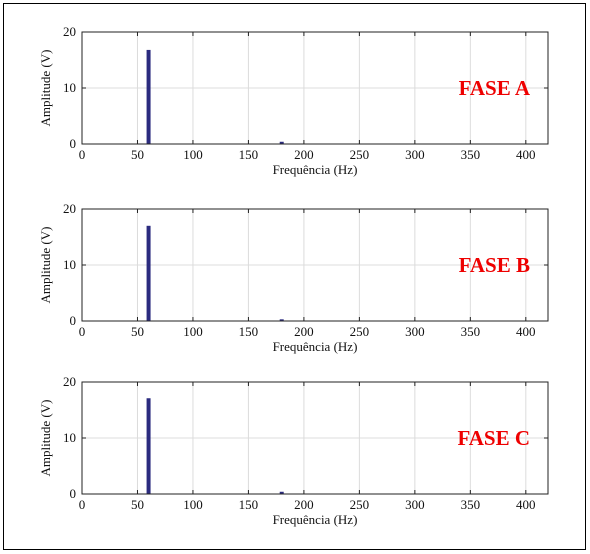 The width and height of the screenshot is (590, 554). Describe the element at coordinates (493, 438) in the screenshot. I see `phase-annotation: FASE C` at that location.